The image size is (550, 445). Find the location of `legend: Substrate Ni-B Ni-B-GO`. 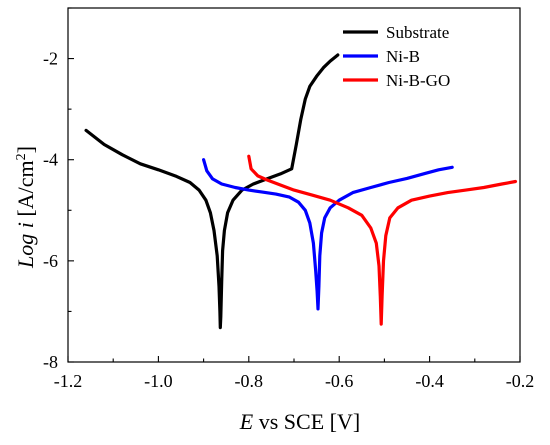

legend: Substrate Ni-B Ni-B-GO is located at coordinates (396, 56).